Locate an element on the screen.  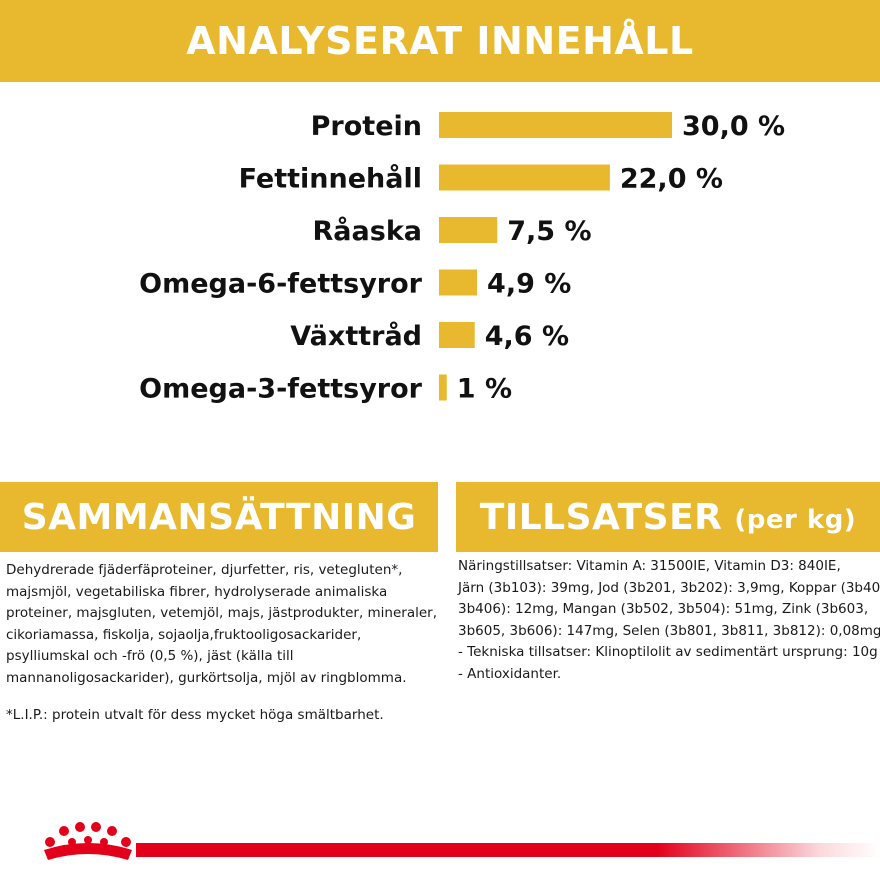
bar-råaska is located at coordinates (468, 230).